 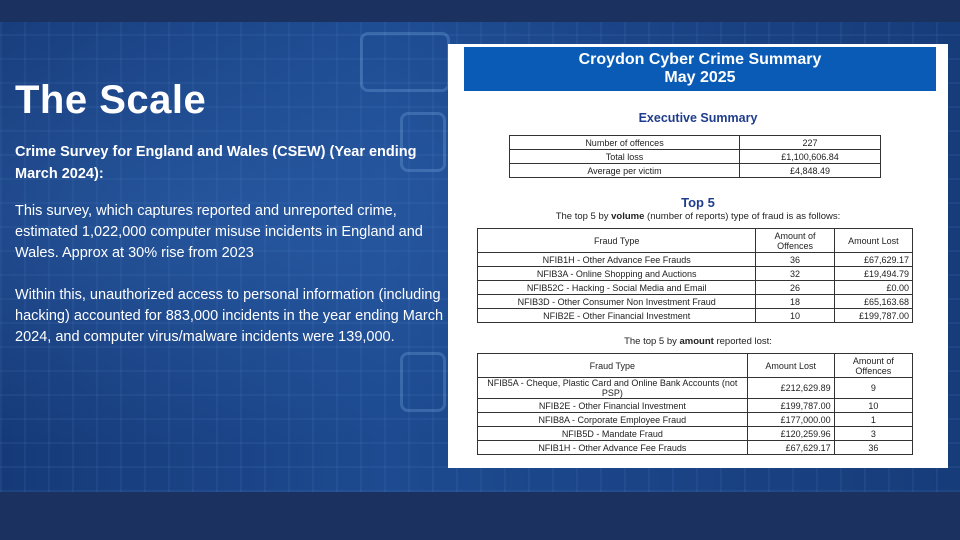 What do you see at coordinates (810, 142) in the screenshot?
I see `table-cell: 227` at bounding box center [810, 142].